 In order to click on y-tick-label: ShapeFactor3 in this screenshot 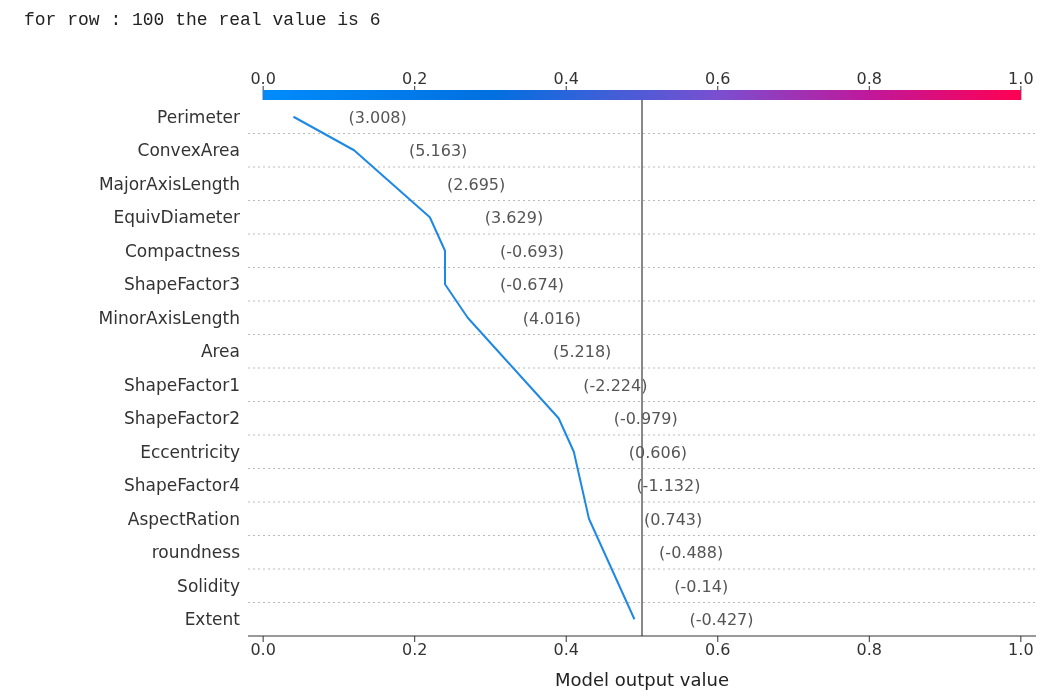, I will do `click(181, 284)`.